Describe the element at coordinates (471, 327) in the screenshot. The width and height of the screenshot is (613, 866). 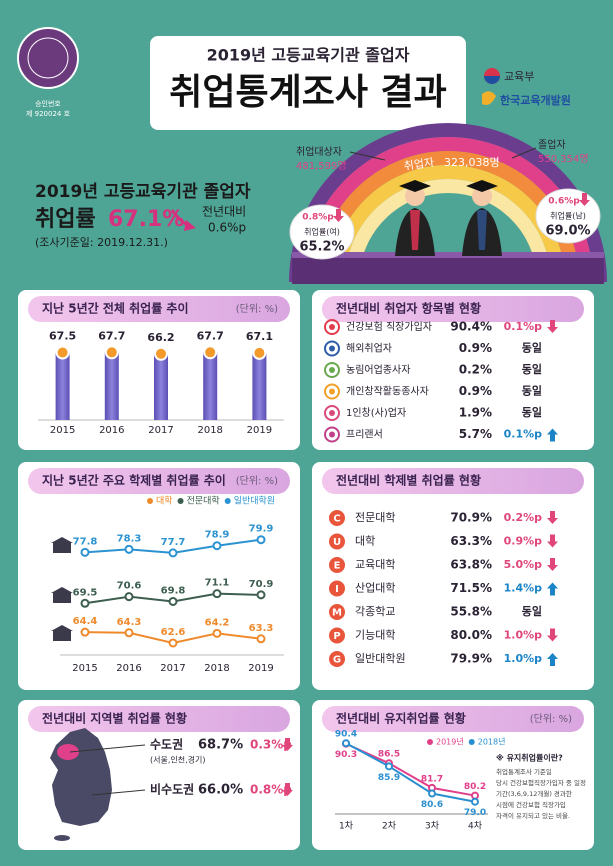
I see `row-value: 90.4%` at that location.